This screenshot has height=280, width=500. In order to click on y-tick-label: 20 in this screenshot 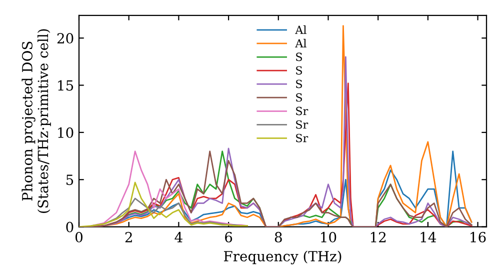, I will do `click(65, 38)`.